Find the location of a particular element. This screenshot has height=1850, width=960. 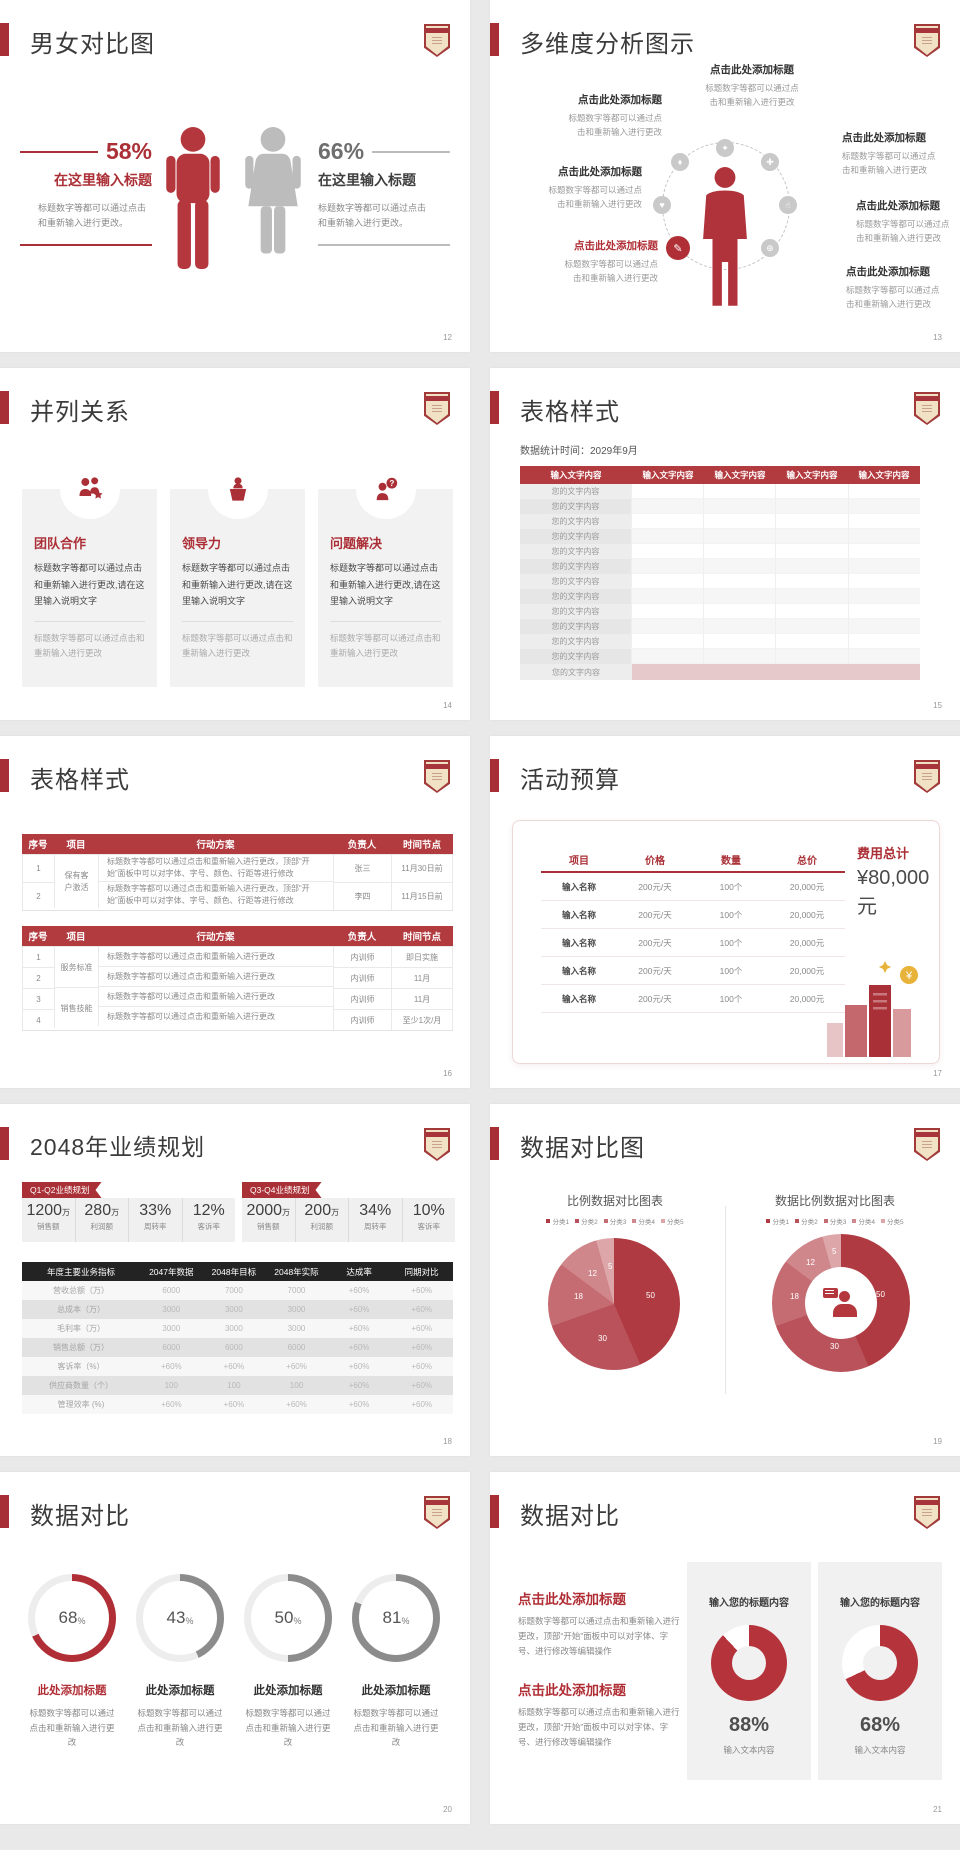

slice-label: 18 is located at coordinates (794, 1296).